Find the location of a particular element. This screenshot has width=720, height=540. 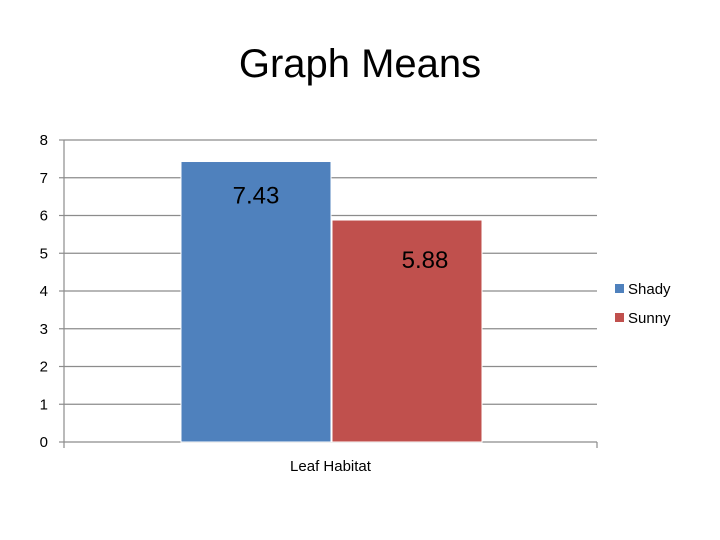

y-tick-label-1: 1 is located at coordinates (44, 404).